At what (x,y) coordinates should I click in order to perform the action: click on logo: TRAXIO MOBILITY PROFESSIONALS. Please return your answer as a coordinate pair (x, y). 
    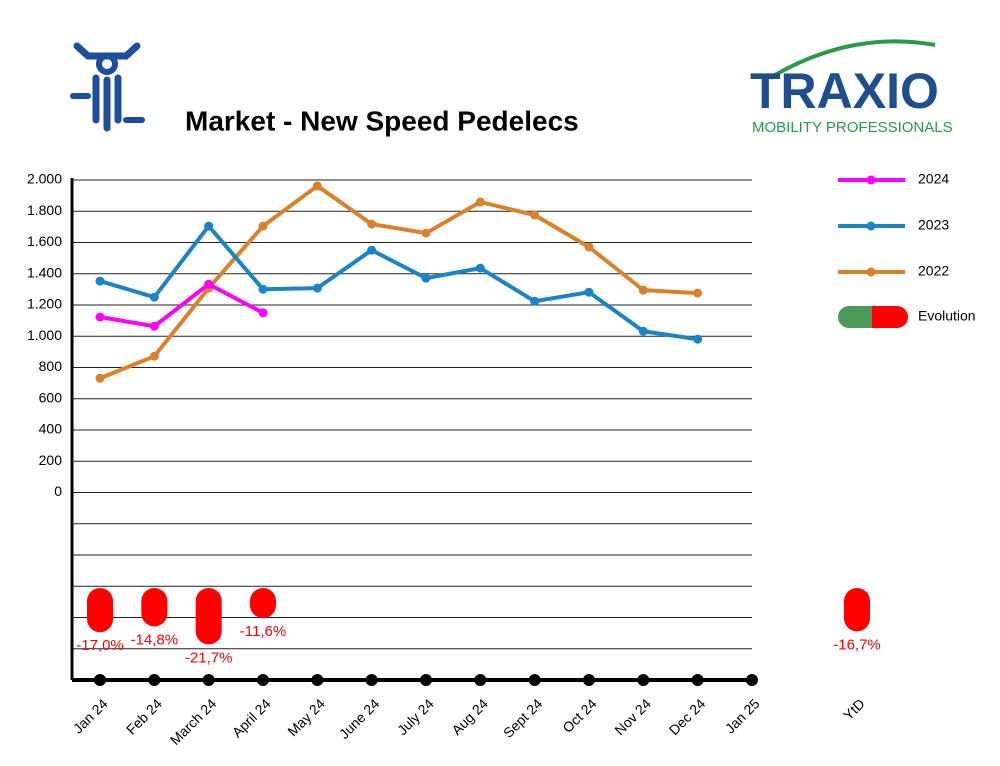
    Looking at the image, I should click on (851, 87).